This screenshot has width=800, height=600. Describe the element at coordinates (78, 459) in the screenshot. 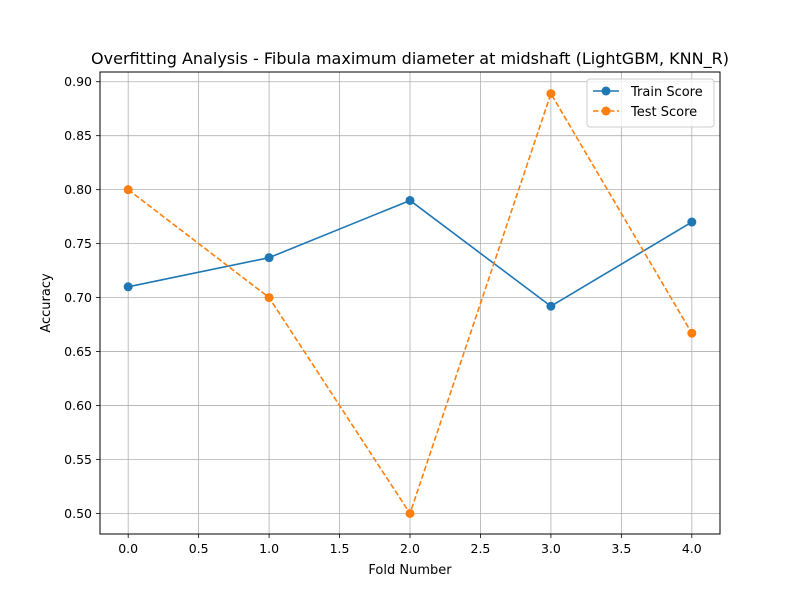

I see `y-tick-label: 0.55` at that location.